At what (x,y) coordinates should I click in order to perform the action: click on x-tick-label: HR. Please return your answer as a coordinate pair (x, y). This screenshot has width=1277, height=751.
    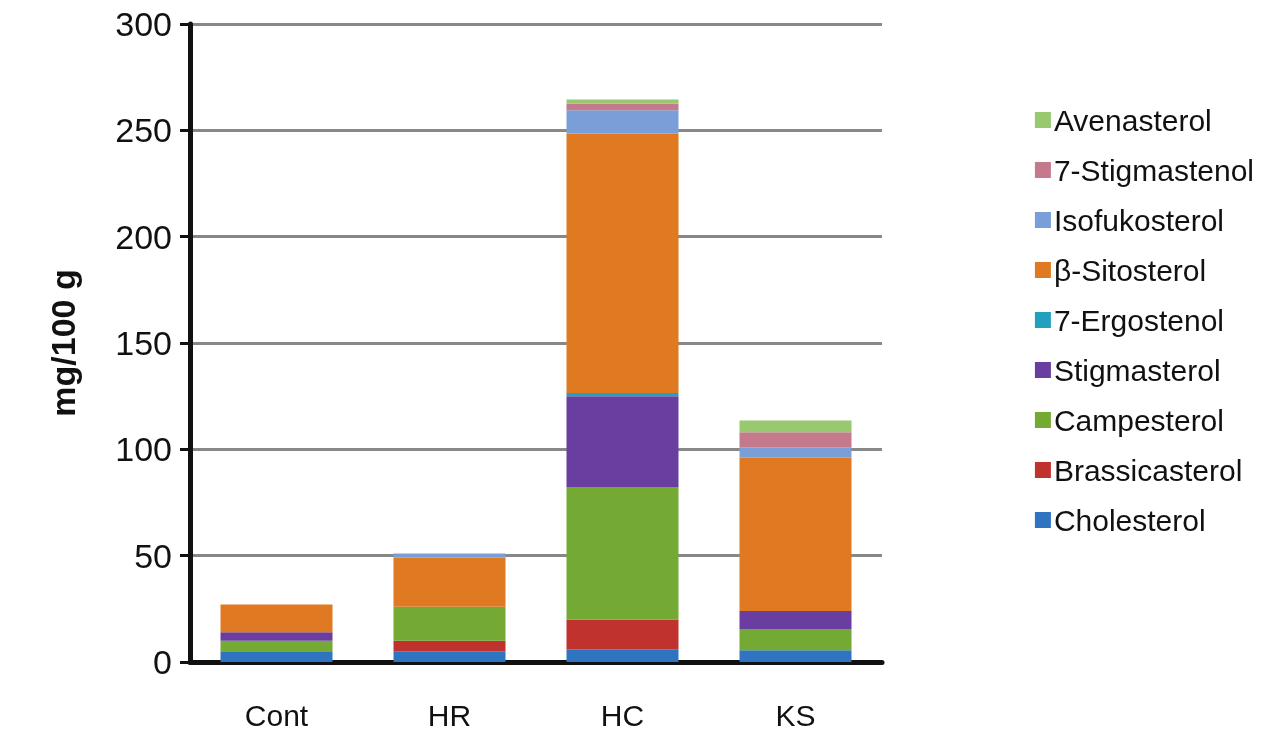
    Looking at the image, I should click on (449, 715).